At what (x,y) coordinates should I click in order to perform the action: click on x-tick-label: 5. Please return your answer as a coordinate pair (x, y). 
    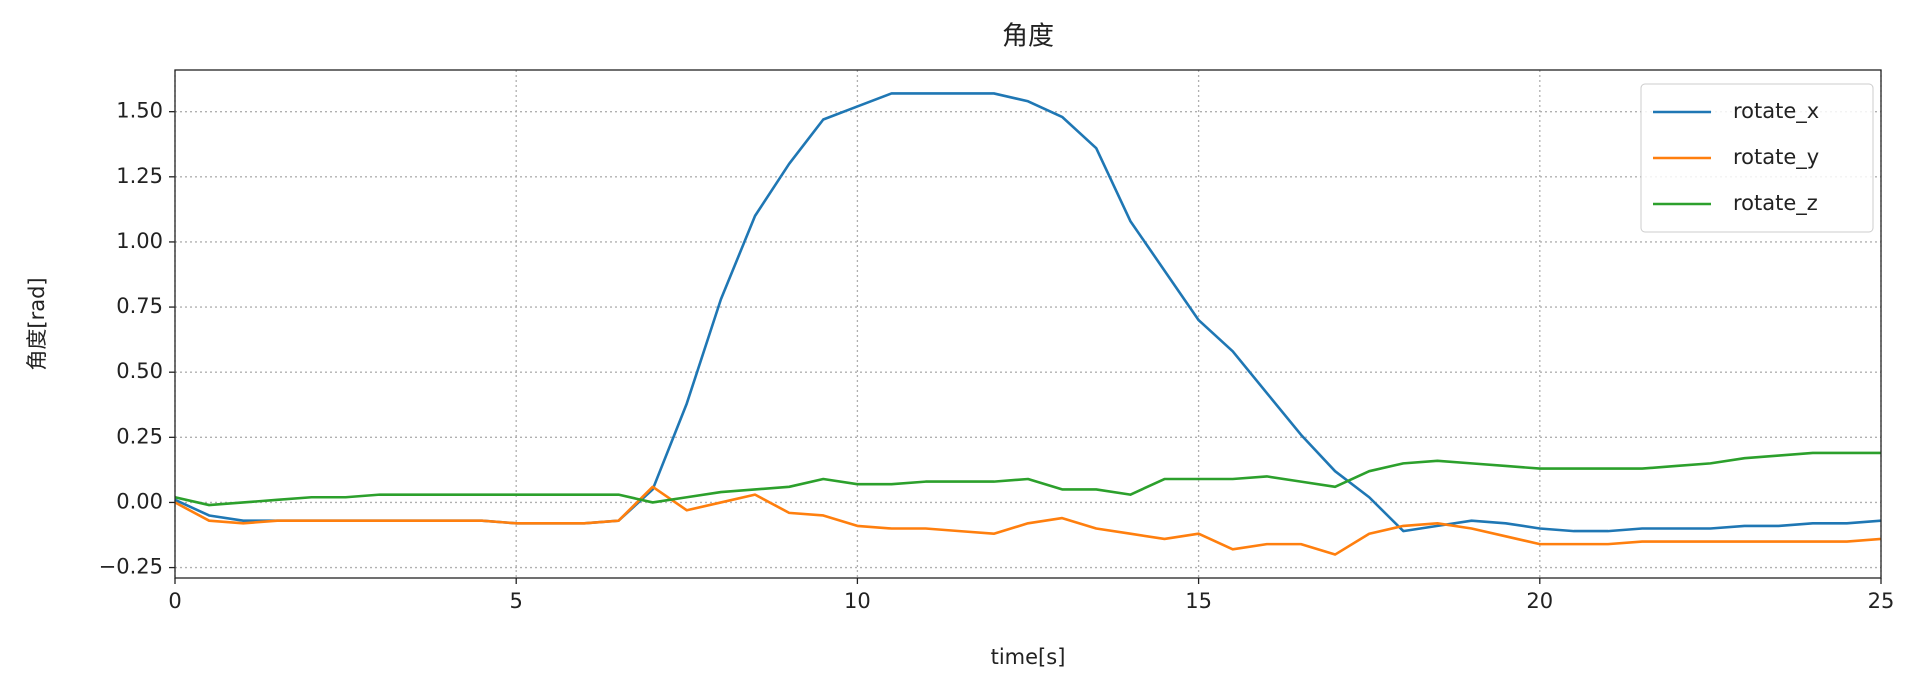
    Looking at the image, I should click on (516, 601).